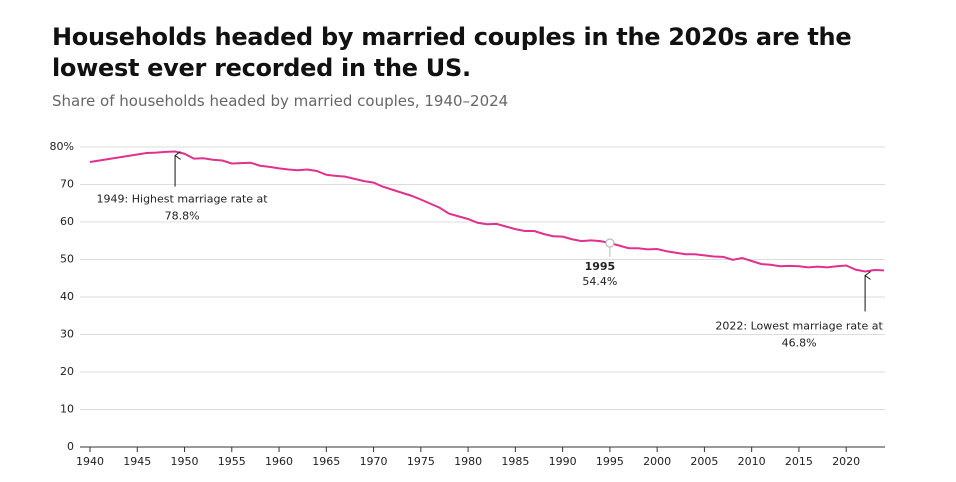 This screenshot has height=482, width=956. Describe the element at coordinates (182, 216) in the screenshot. I see `annotation-value: 78.8%` at that location.